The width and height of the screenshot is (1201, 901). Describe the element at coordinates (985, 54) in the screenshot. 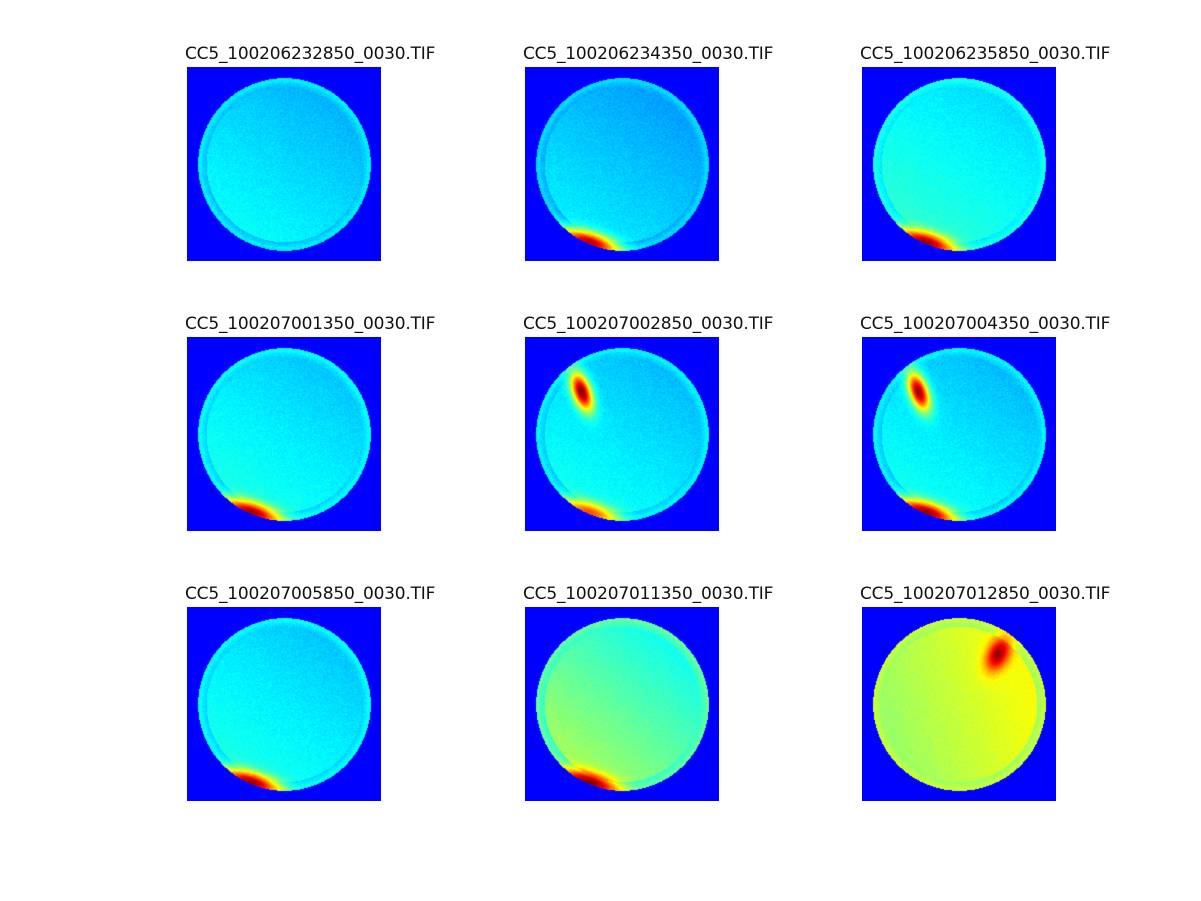

I see `subplot-title: CC5_100206235850_0030.TIF` at that location.